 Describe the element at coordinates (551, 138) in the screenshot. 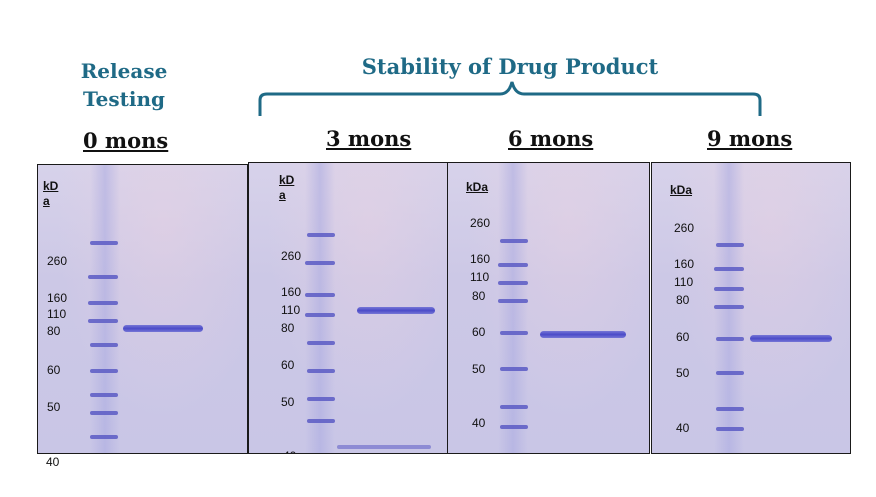

I see `timepoint-label-6: 6 mons` at that location.